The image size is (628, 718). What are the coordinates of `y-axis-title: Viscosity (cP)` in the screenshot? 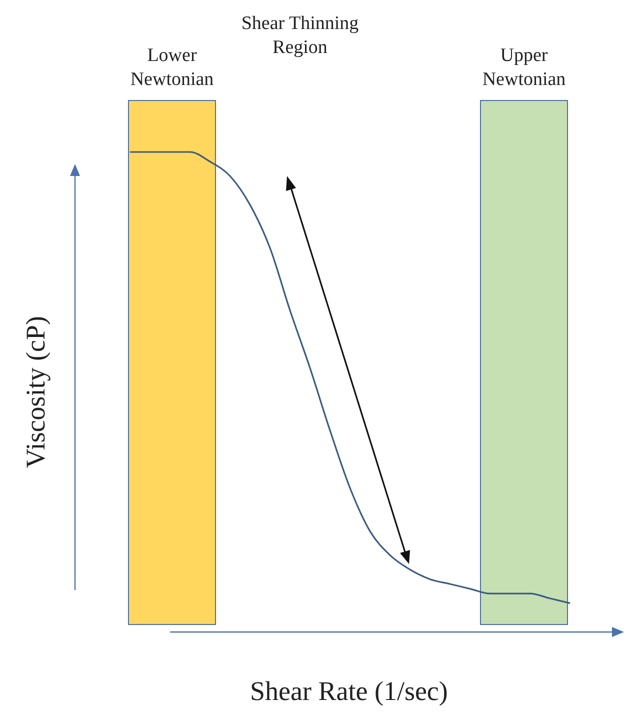 It's located at (36, 392).